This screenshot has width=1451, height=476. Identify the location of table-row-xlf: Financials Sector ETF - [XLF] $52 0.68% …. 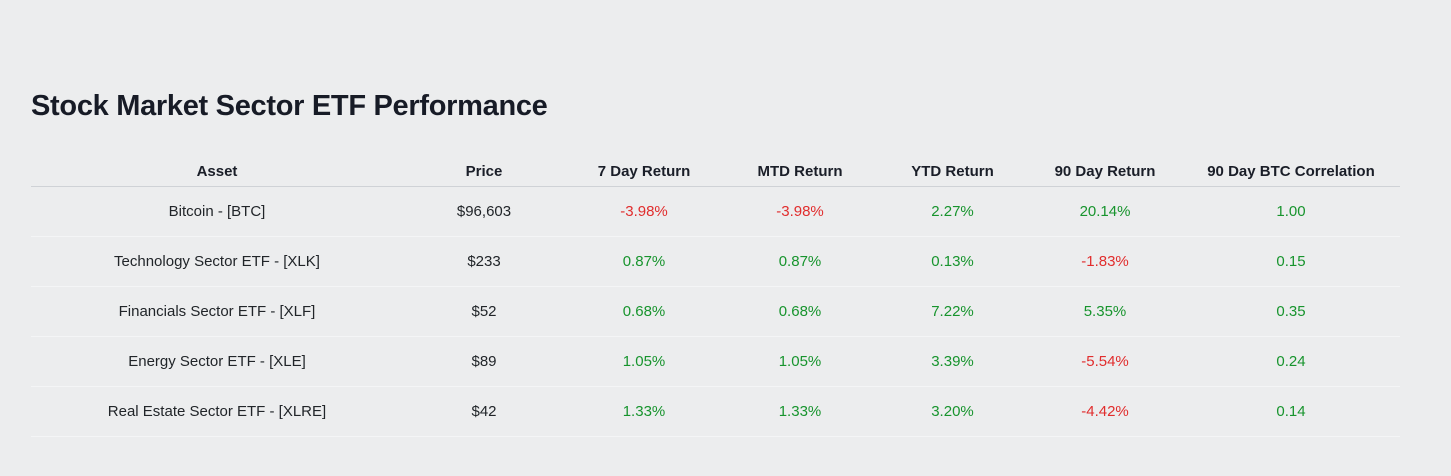
(715, 312).